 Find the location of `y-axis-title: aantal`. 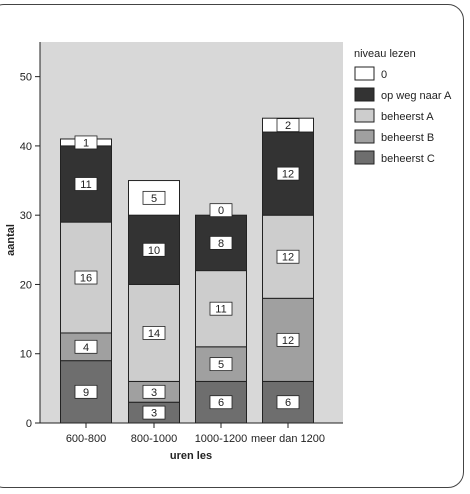

y-axis-title: aantal is located at coordinates (11, 240).